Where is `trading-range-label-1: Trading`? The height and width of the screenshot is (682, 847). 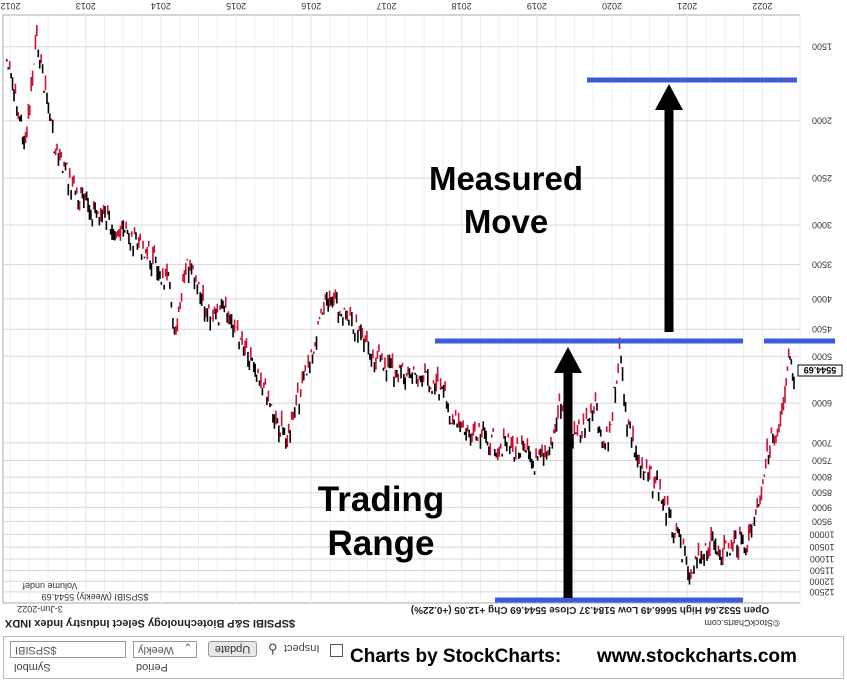
trading-range-label-1: Trading is located at coordinates (381, 499).